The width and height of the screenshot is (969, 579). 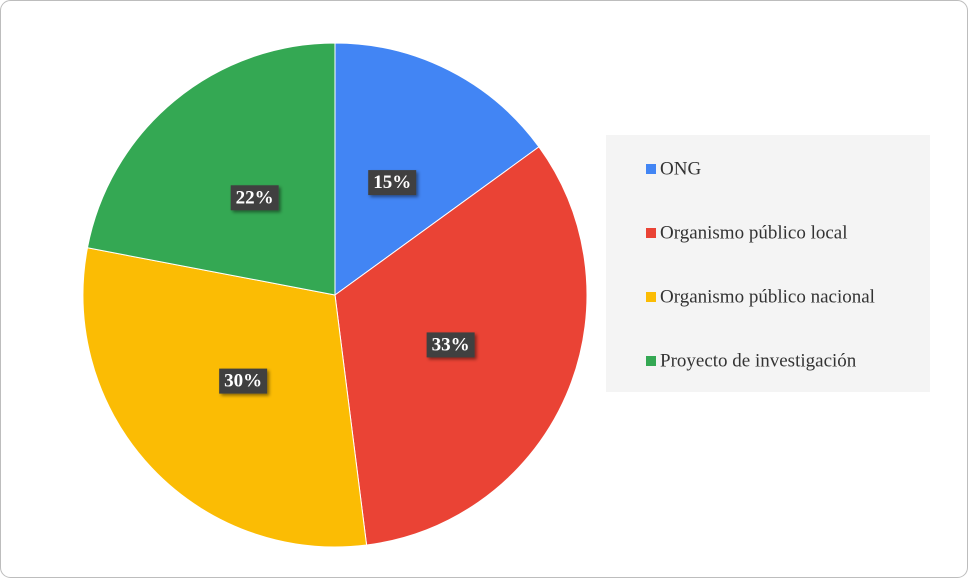 I want to click on data-label-group: 33%, so click(x=450, y=345).